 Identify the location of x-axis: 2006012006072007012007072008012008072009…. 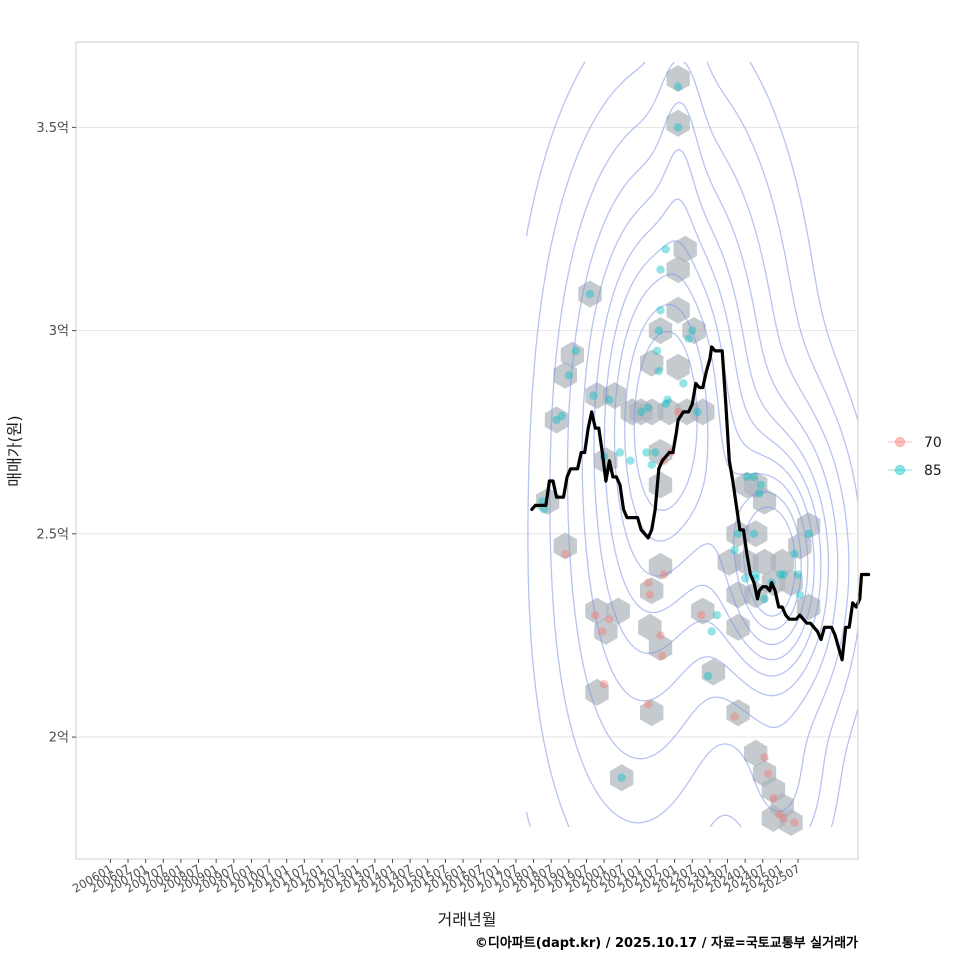
(436, 877).